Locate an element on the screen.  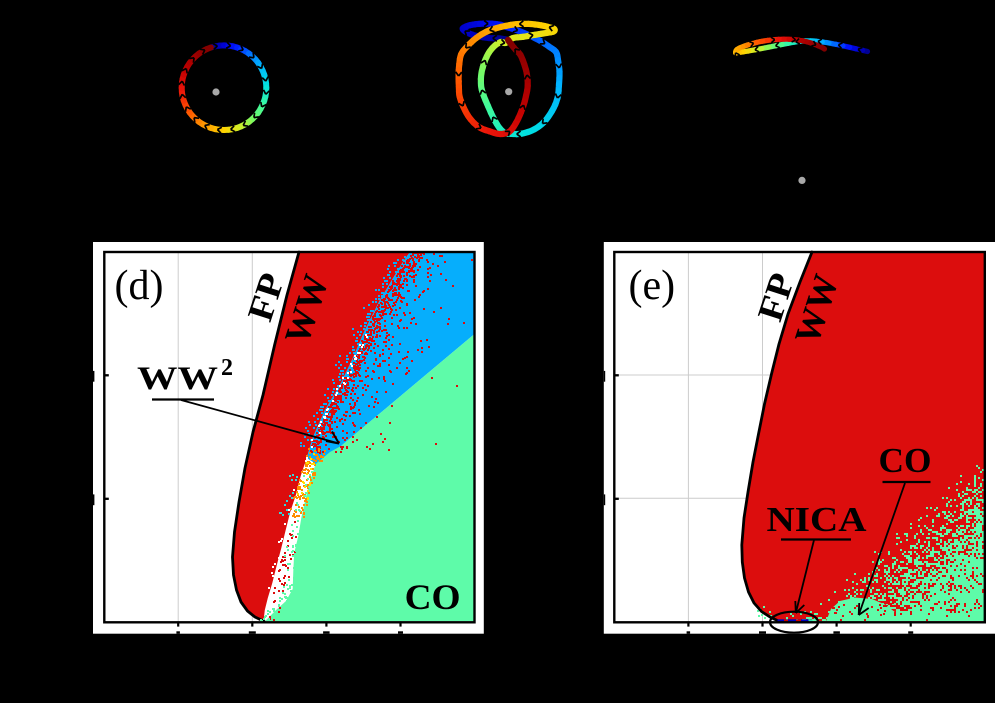
svg-text: (e) is located at coordinates (651, 286).